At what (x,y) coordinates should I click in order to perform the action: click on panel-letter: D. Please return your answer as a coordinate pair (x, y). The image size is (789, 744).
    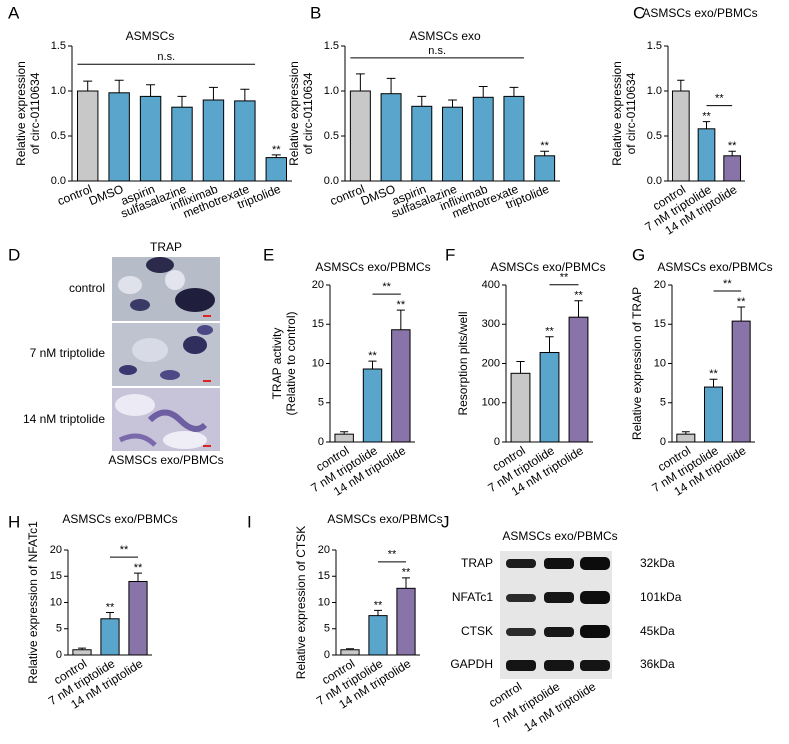
    Looking at the image, I should click on (14, 254).